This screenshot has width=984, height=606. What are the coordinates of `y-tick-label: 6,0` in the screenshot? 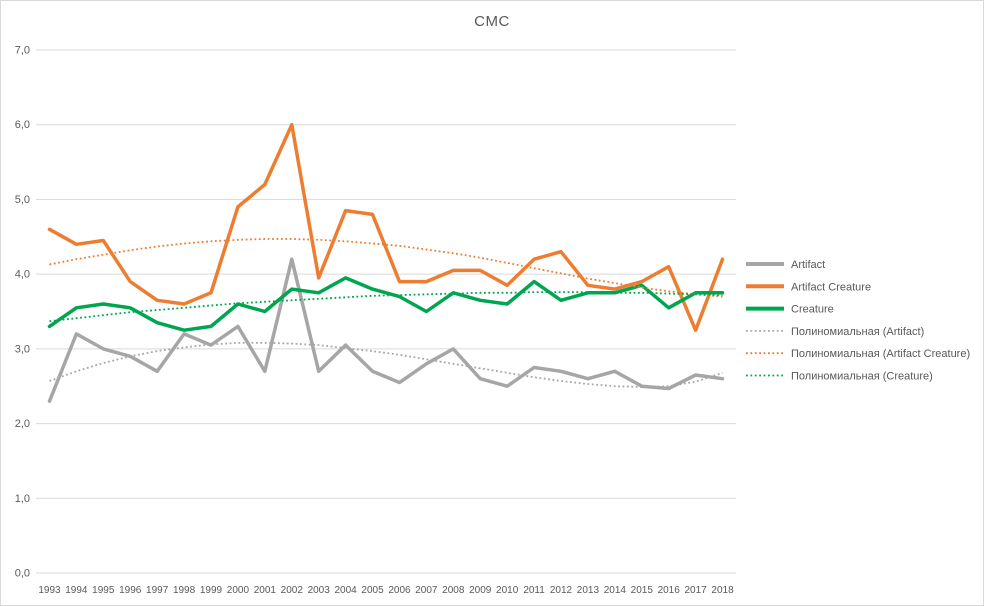 It's located at (22, 125).